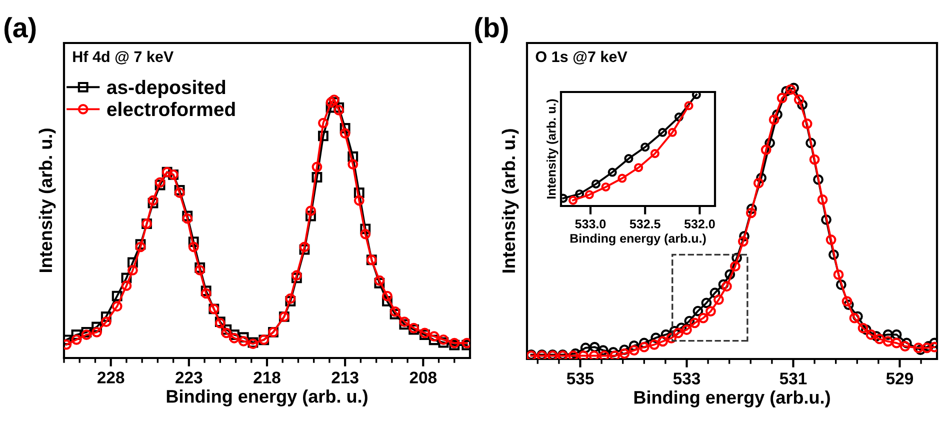 The image size is (939, 425). I want to click on x-tick-label: 535, so click(580, 378).